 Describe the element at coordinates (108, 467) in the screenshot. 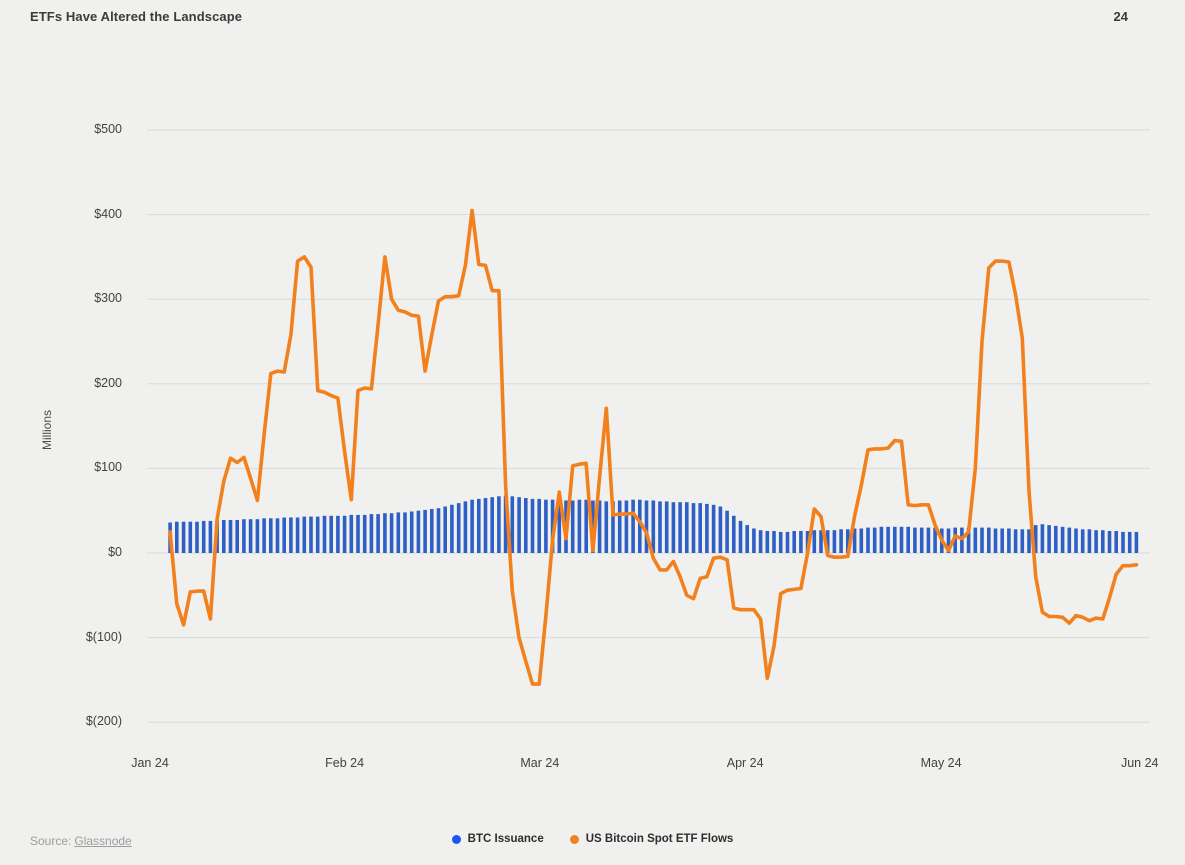

I see `y-tick-label: $100` at that location.